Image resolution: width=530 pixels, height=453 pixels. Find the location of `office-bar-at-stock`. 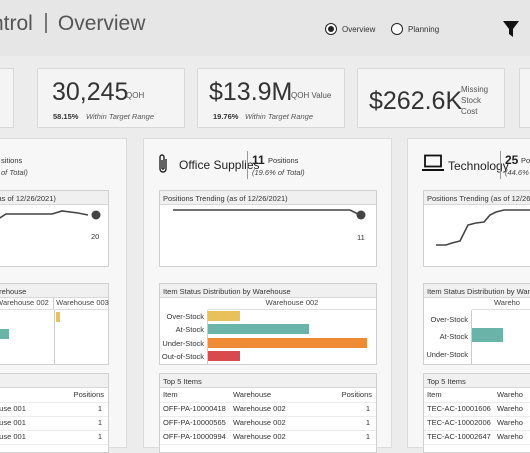

office-bar-at-stock is located at coordinates (258, 329).